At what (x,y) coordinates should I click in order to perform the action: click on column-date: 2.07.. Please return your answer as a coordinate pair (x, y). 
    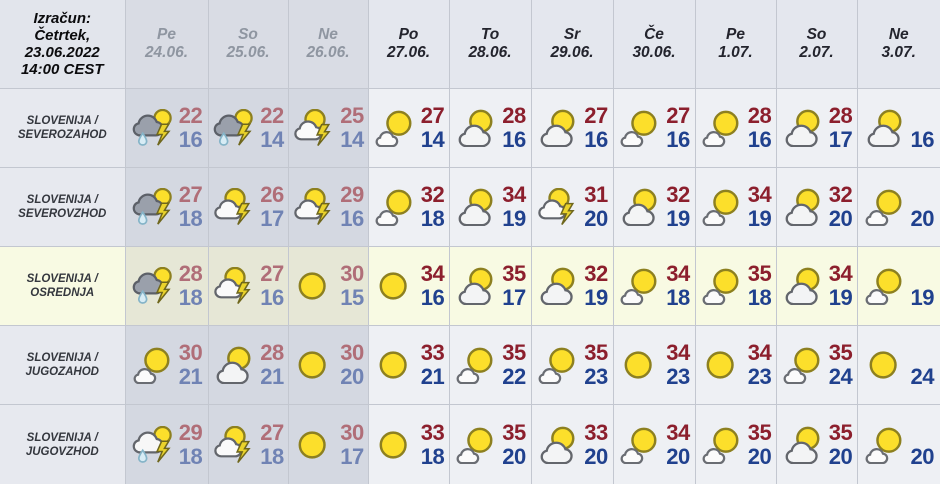
    Looking at the image, I should click on (816, 52).